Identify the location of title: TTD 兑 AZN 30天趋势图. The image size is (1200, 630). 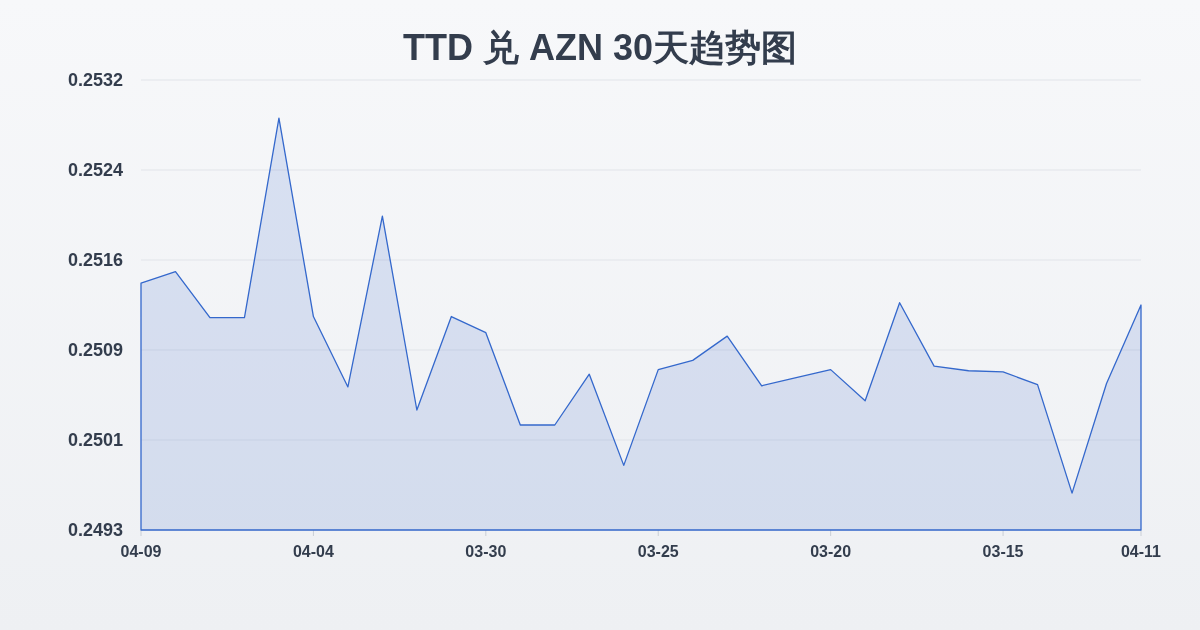
(600, 47).